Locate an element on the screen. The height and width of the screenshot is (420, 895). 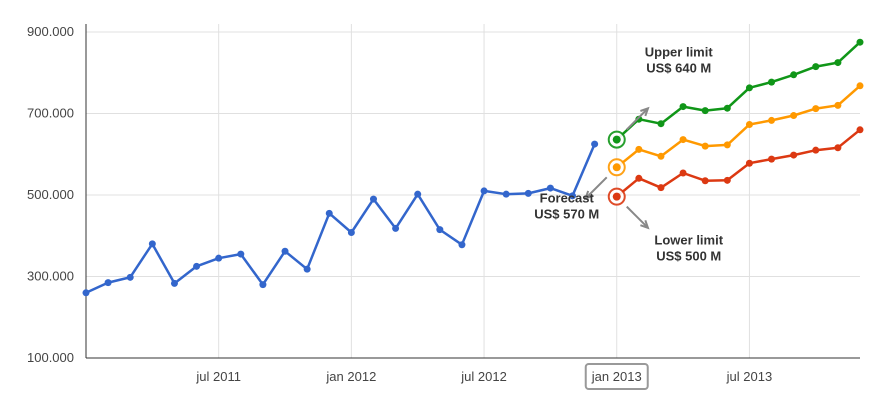
y-tick-label: 900.000 is located at coordinates (50, 31).